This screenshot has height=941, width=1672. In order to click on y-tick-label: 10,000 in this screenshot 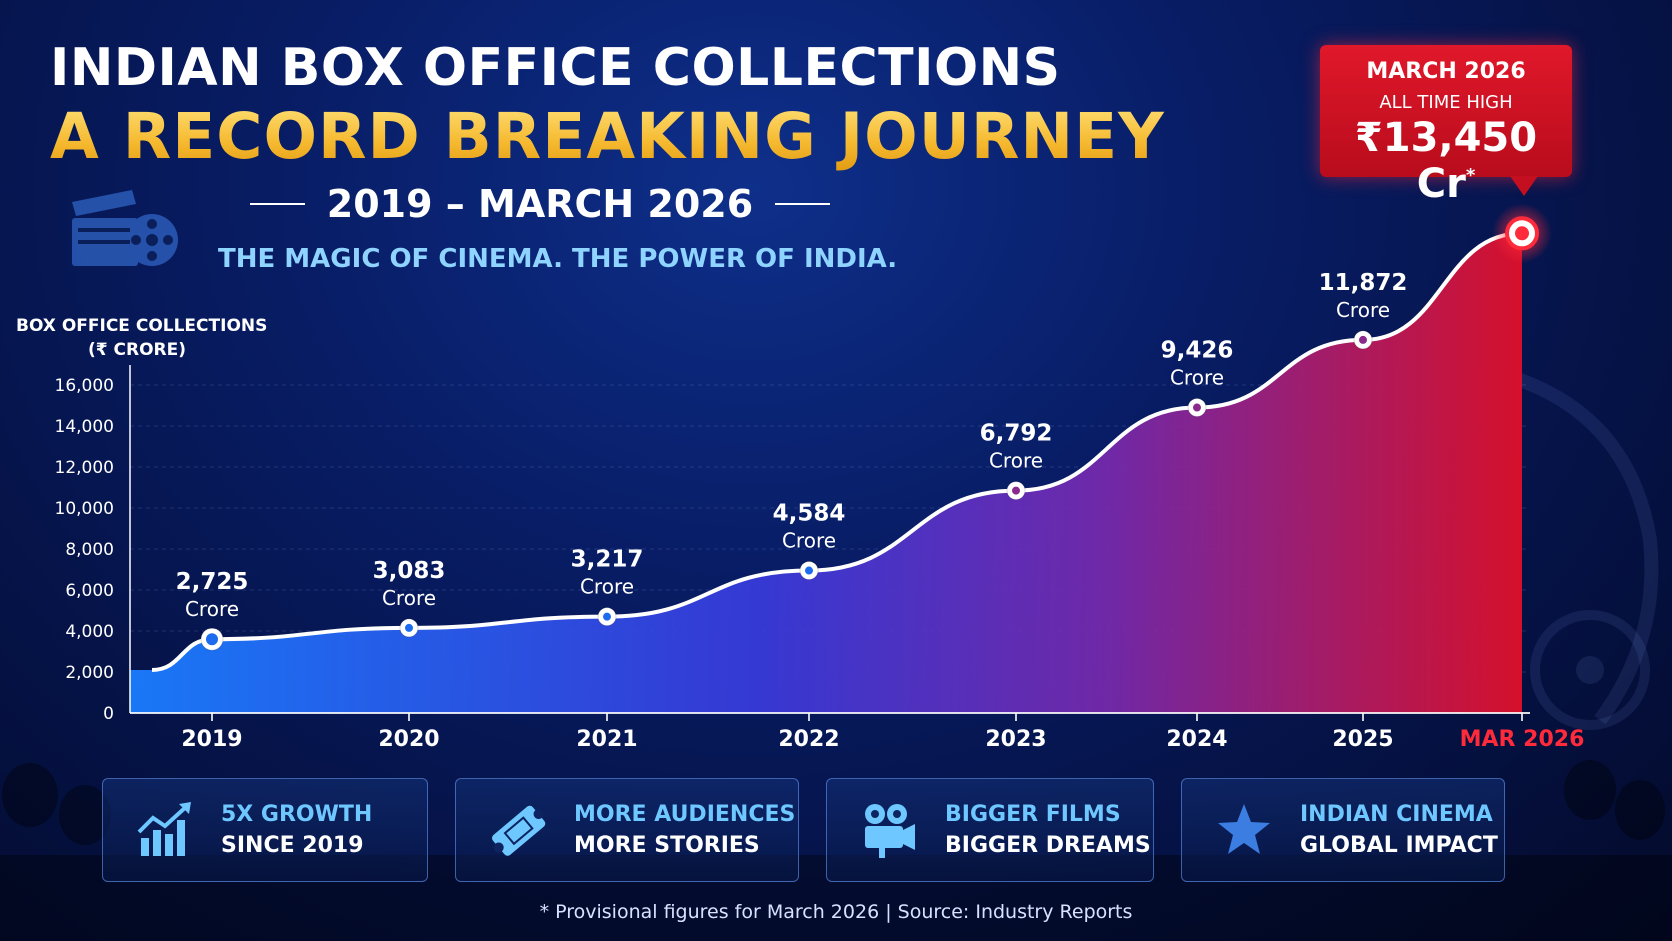, I will do `click(84, 509)`.